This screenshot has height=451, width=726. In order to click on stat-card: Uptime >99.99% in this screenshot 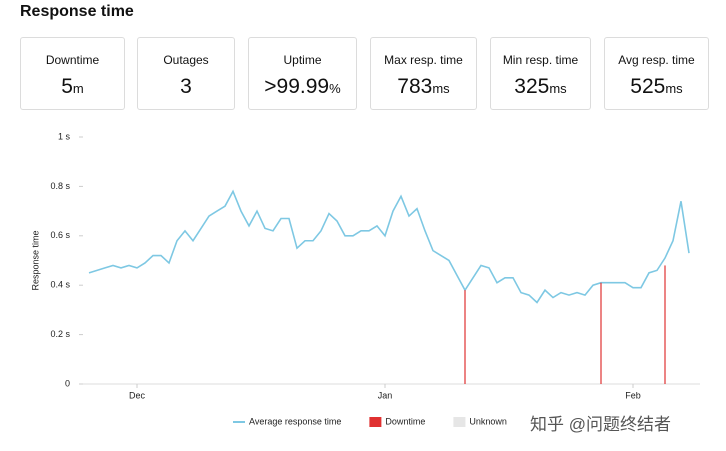, I will do `click(302, 73)`.